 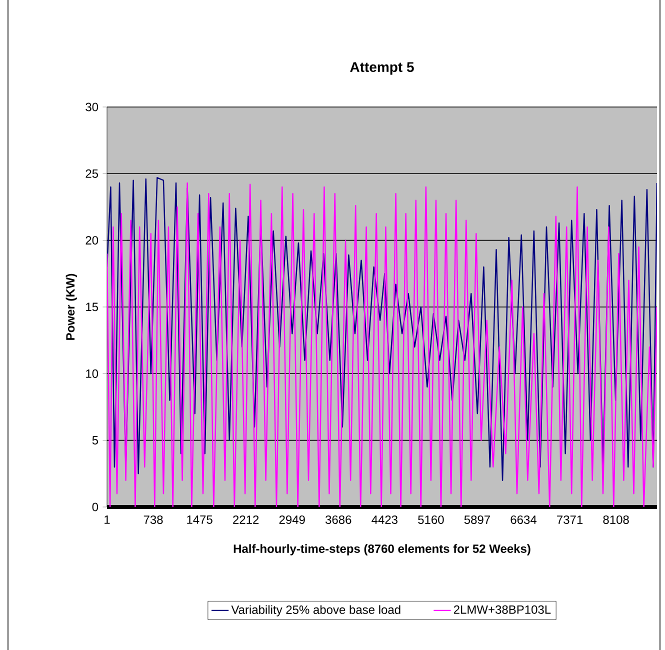 What do you see at coordinates (339, 519) in the screenshot?
I see `x-tick-label: 3686` at bounding box center [339, 519].